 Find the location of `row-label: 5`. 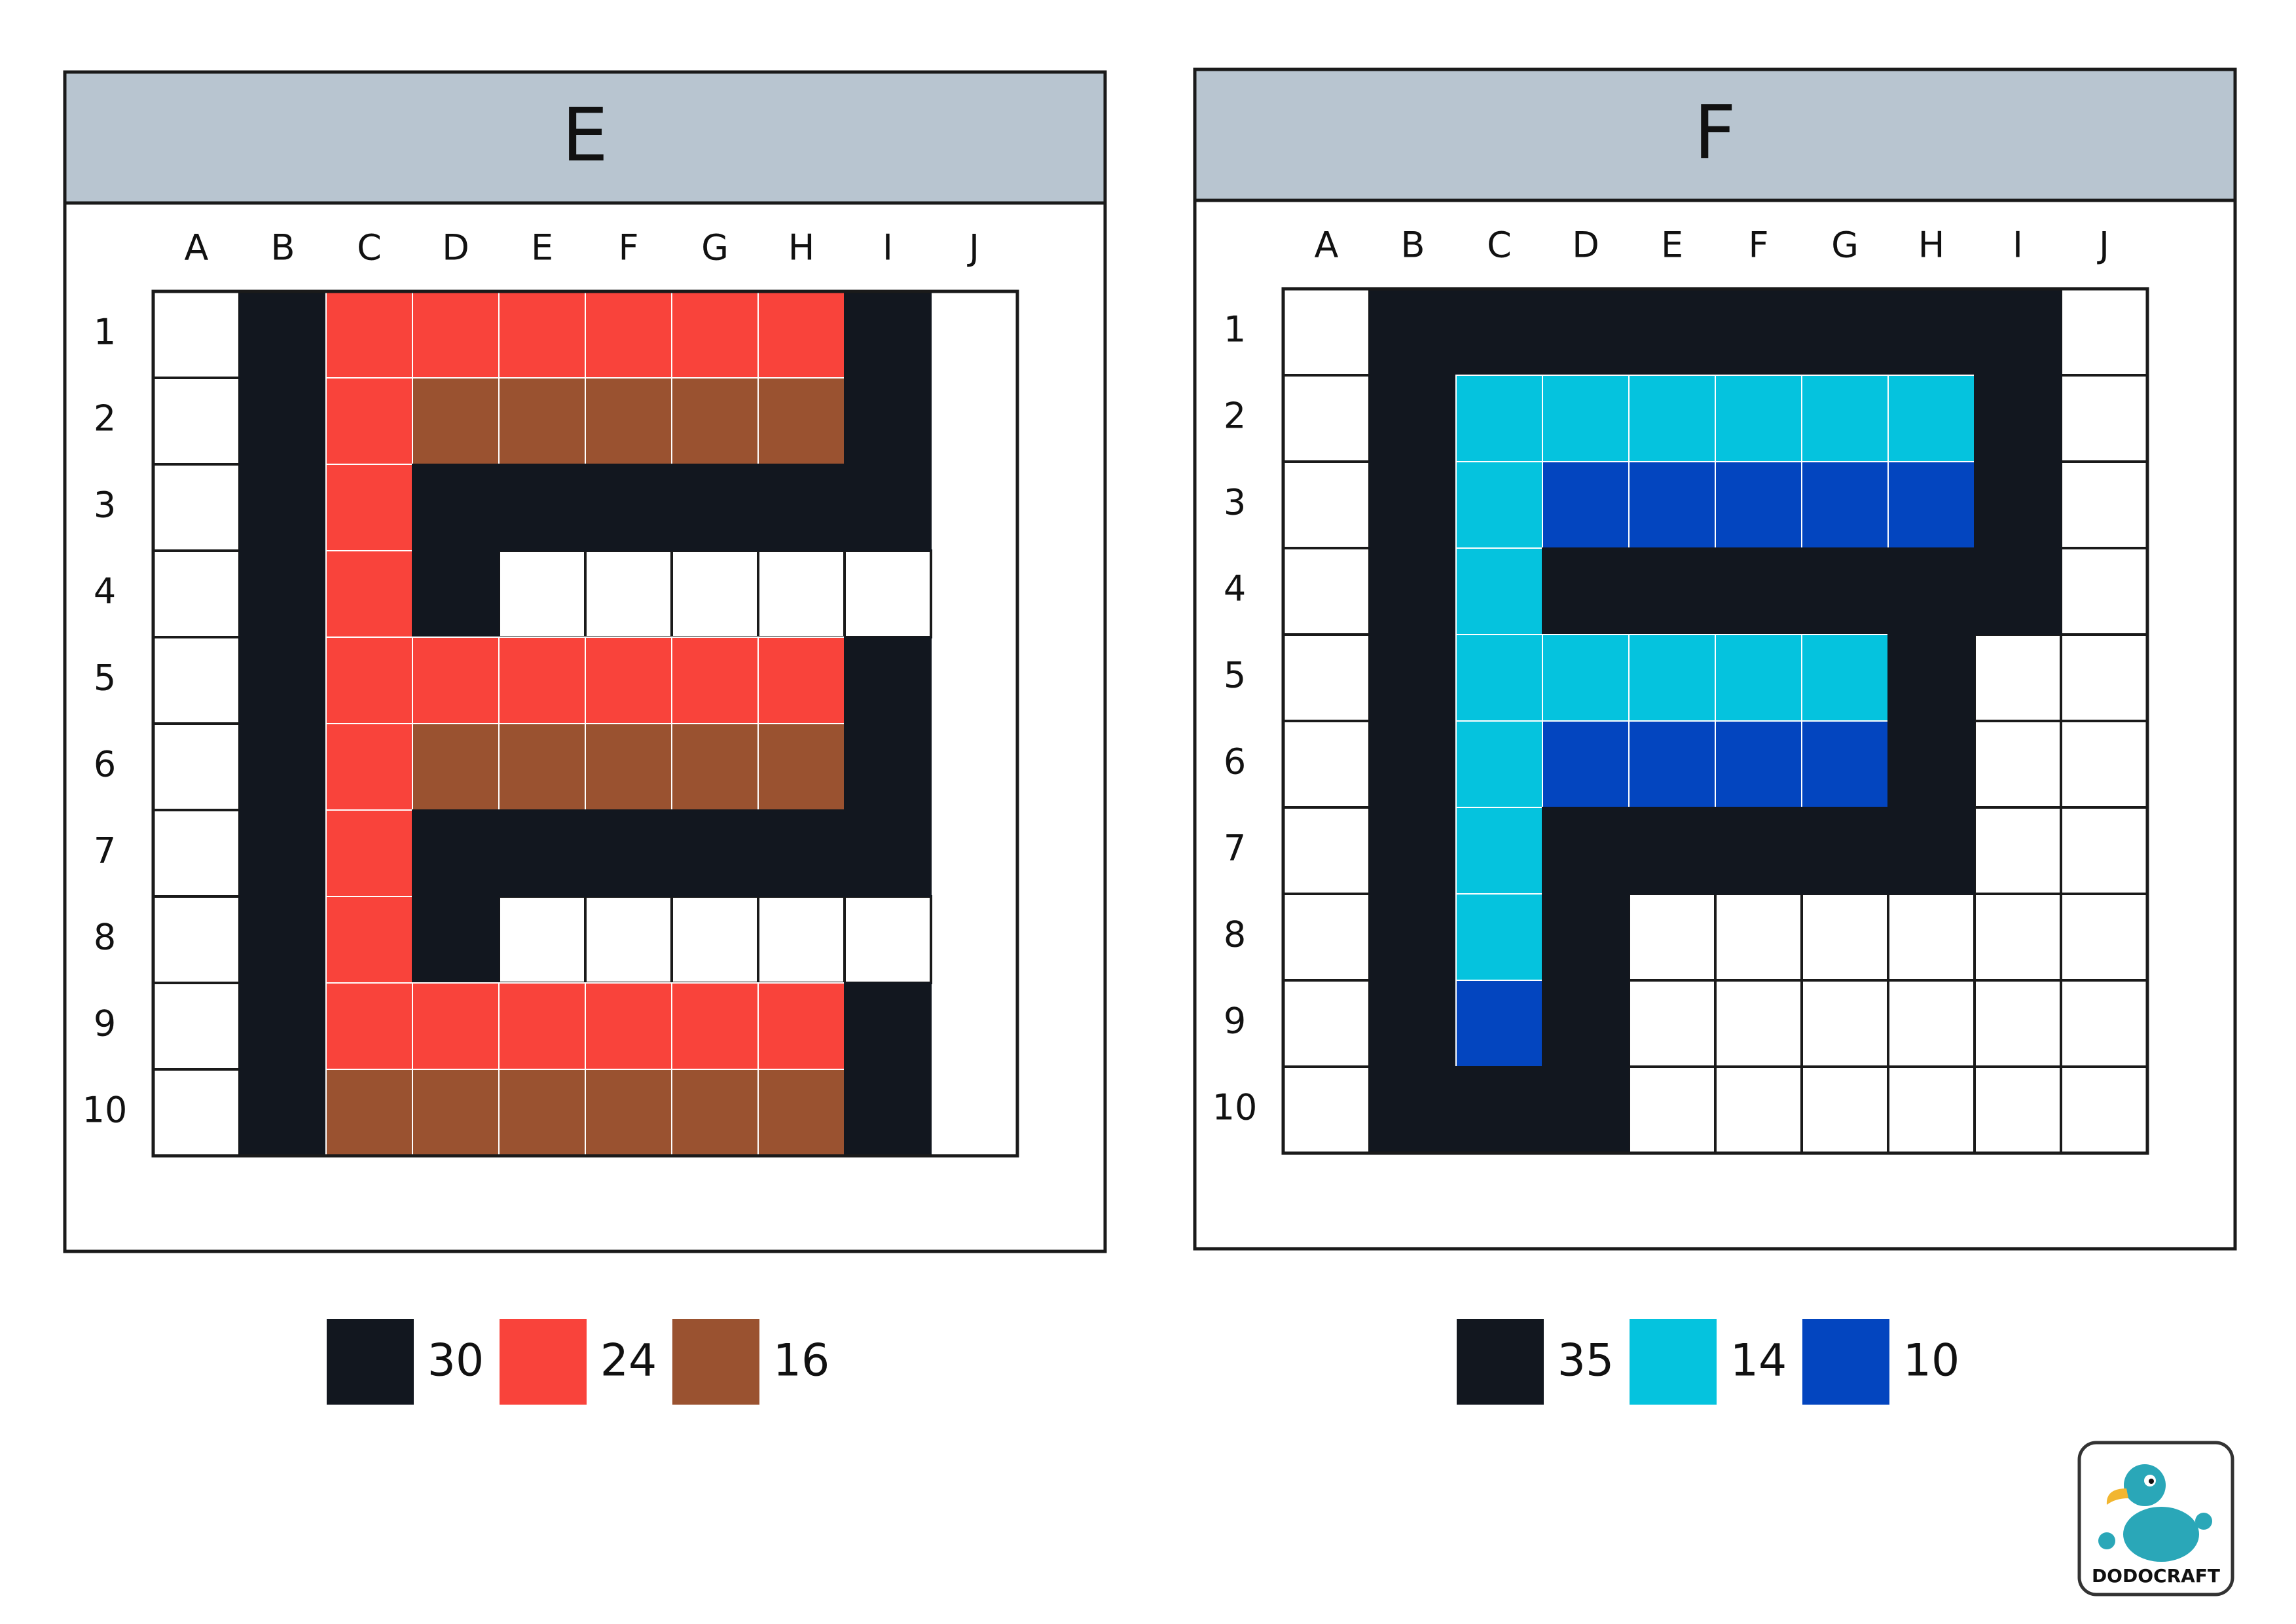

row-label: 5 is located at coordinates (105, 678).